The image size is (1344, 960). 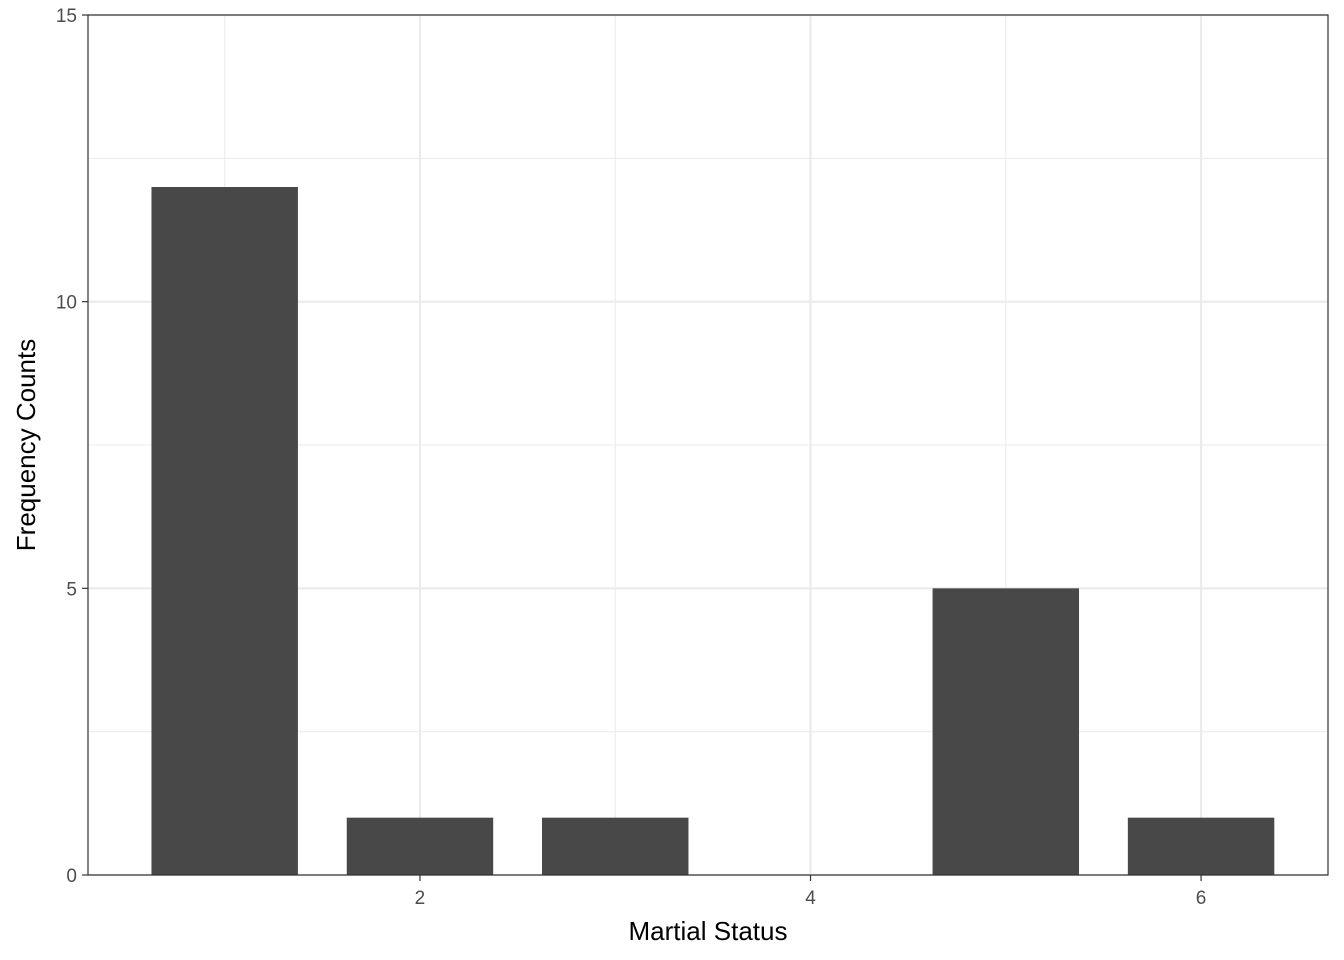 I want to click on y-tick-label: 0, so click(x=71, y=876).